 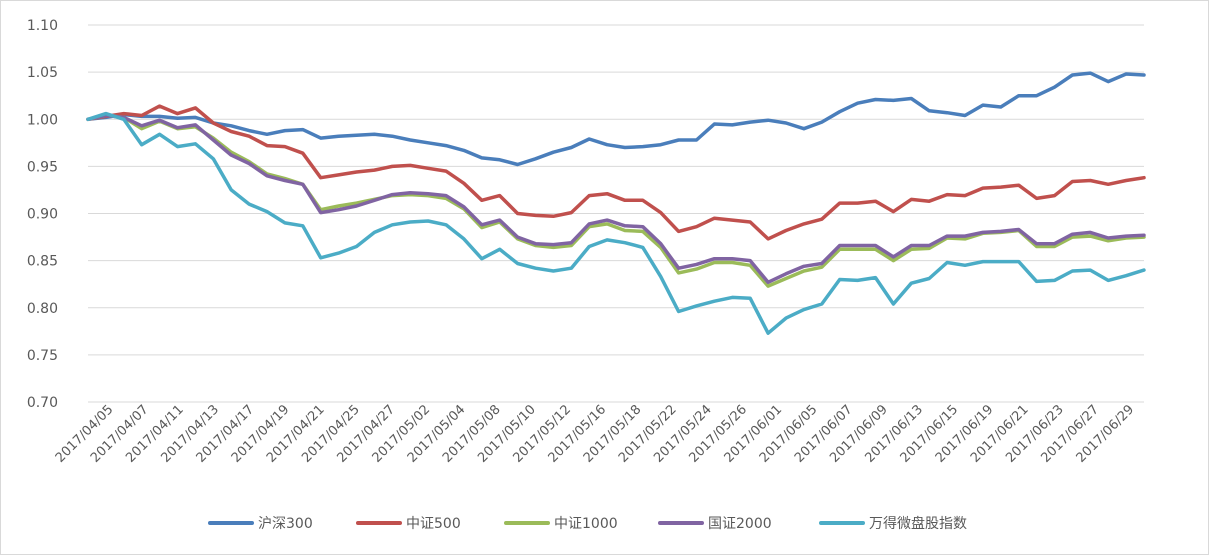 I want to click on y-tick-label: 1.10, so click(x=42, y=26).